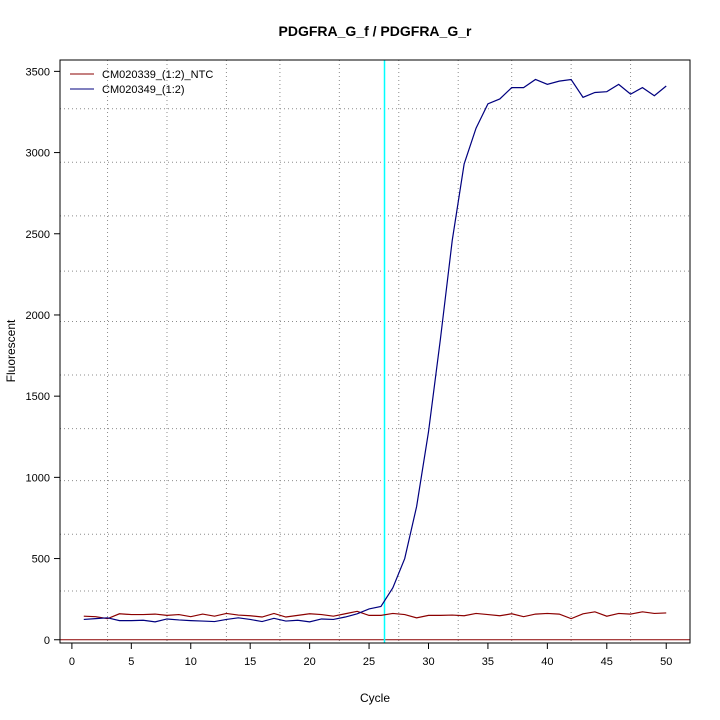 This screenshot has width=720, height=720. I want to click on y-tick-label-6: 3000, so click(38, 154).